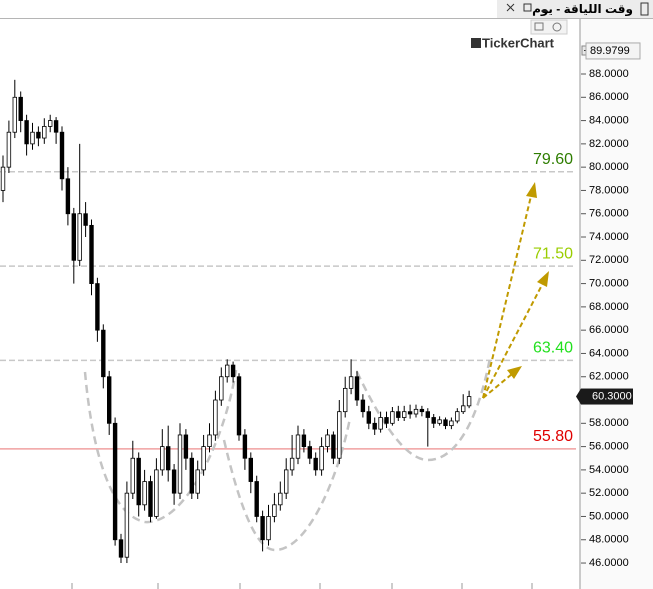  Describe the element at coordinates (609, 167) in the screenshot. I see `y-tick-label: 80.0000` at that location.